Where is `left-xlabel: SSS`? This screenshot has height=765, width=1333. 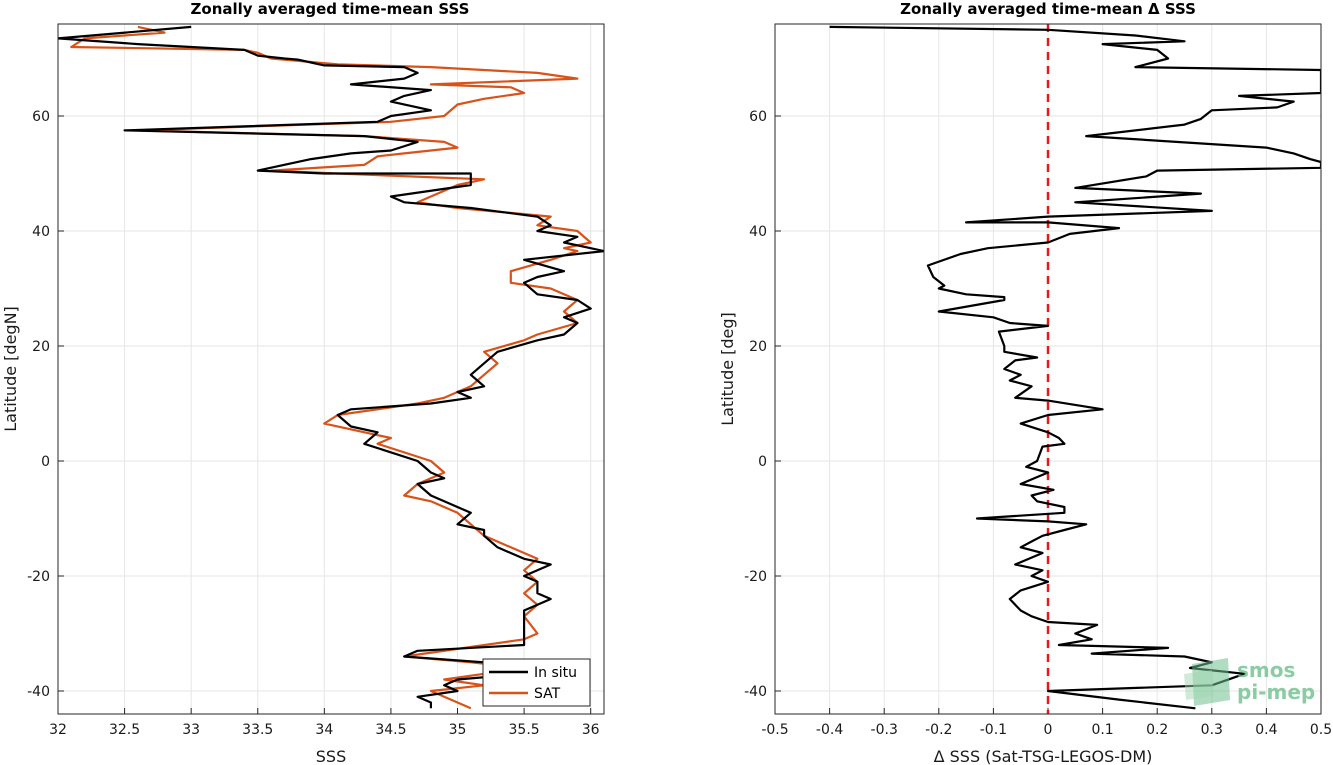 left-xlabel: SSS is located at coordinates (331, 756).